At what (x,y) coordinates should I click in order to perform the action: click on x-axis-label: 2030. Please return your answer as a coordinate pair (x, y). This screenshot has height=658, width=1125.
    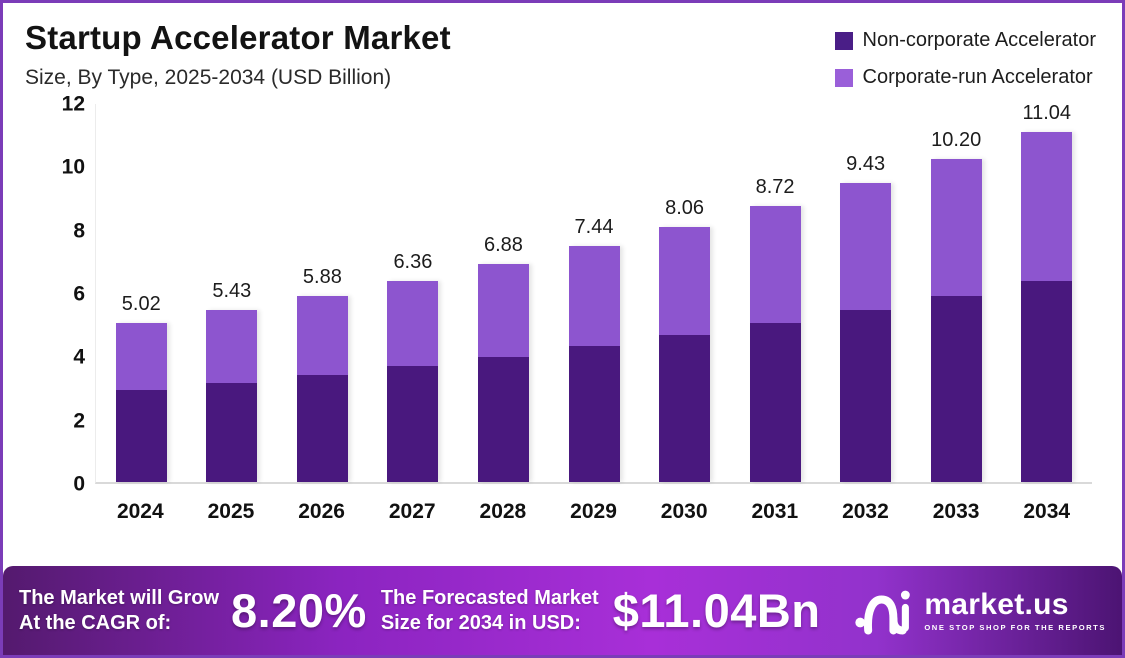
    Looking at the image, I should click on (684, 511).